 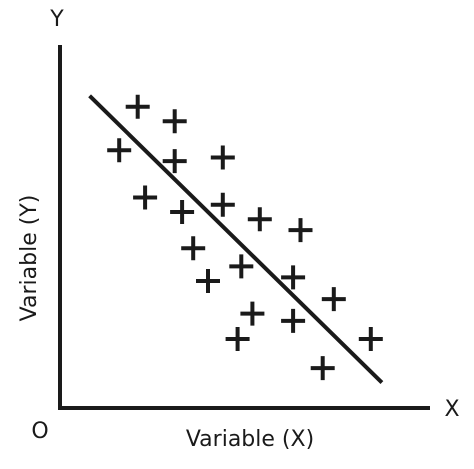 I want to click on x-axis-label: Variable (X), so click(x=250, y=439).